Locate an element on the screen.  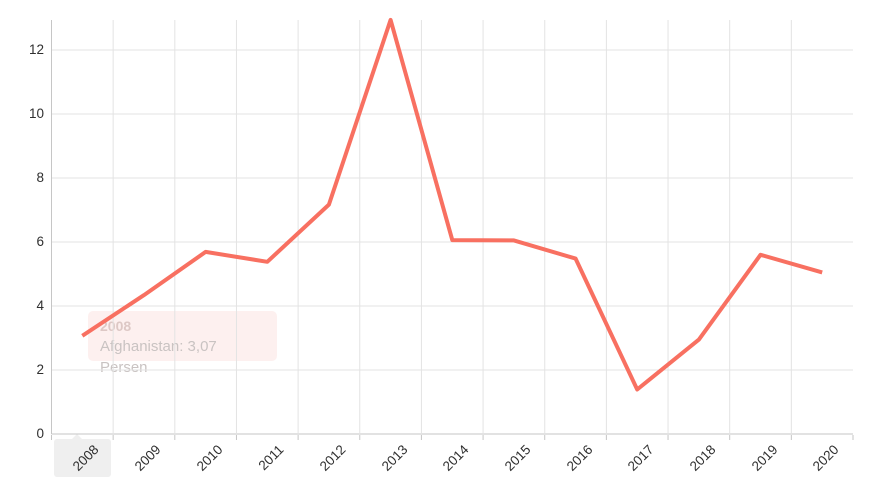
tooltip-series-value: Afghanistan: 3,07 Persen is located at coordinates (158, 357).